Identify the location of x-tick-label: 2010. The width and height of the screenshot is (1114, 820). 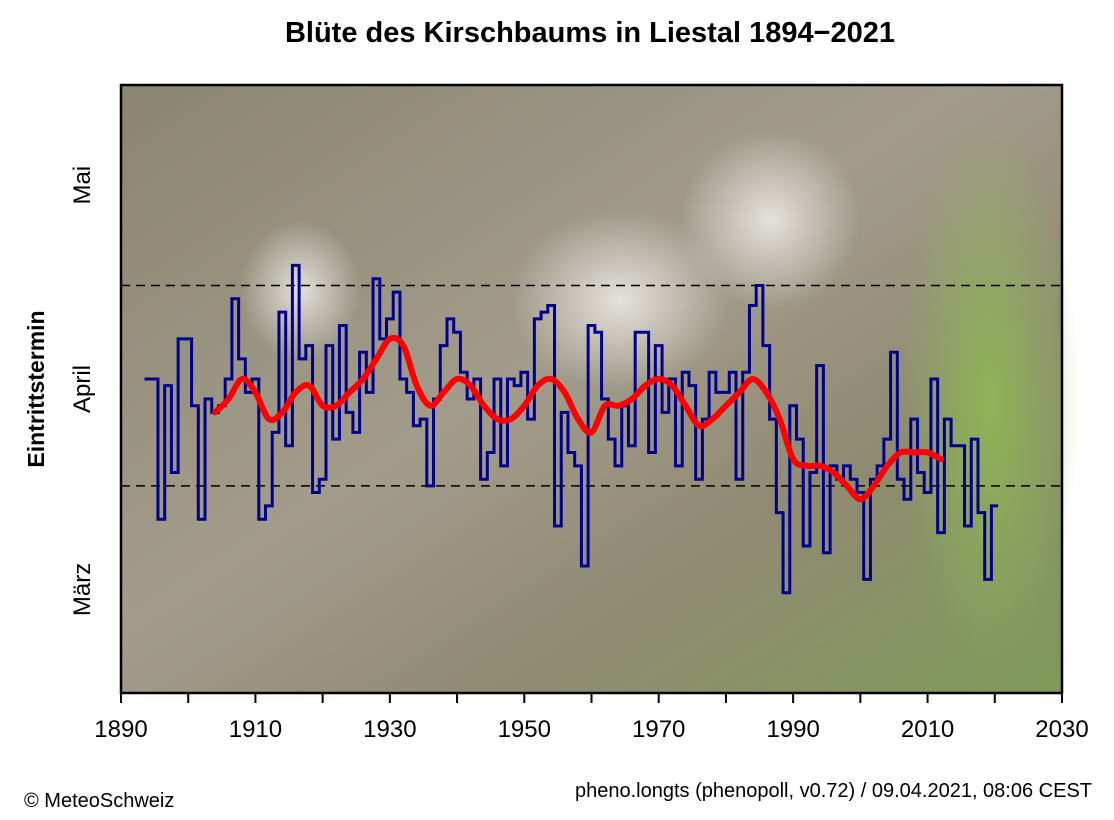
(927, 729).